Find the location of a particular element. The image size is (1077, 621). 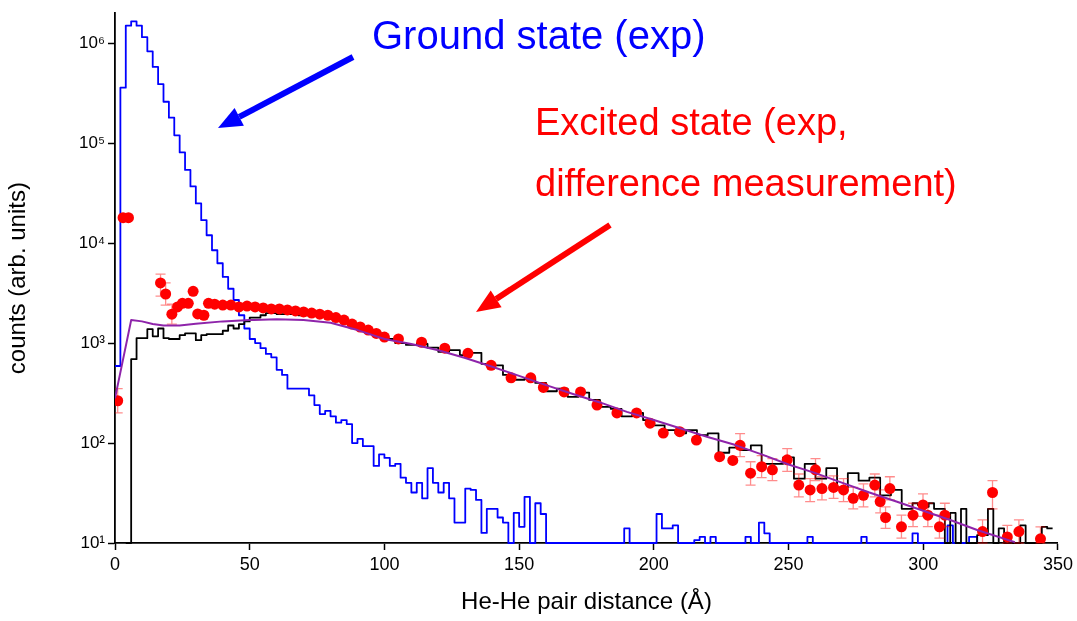

x-tick-label: 350 is located at coordinates (1058, 563).